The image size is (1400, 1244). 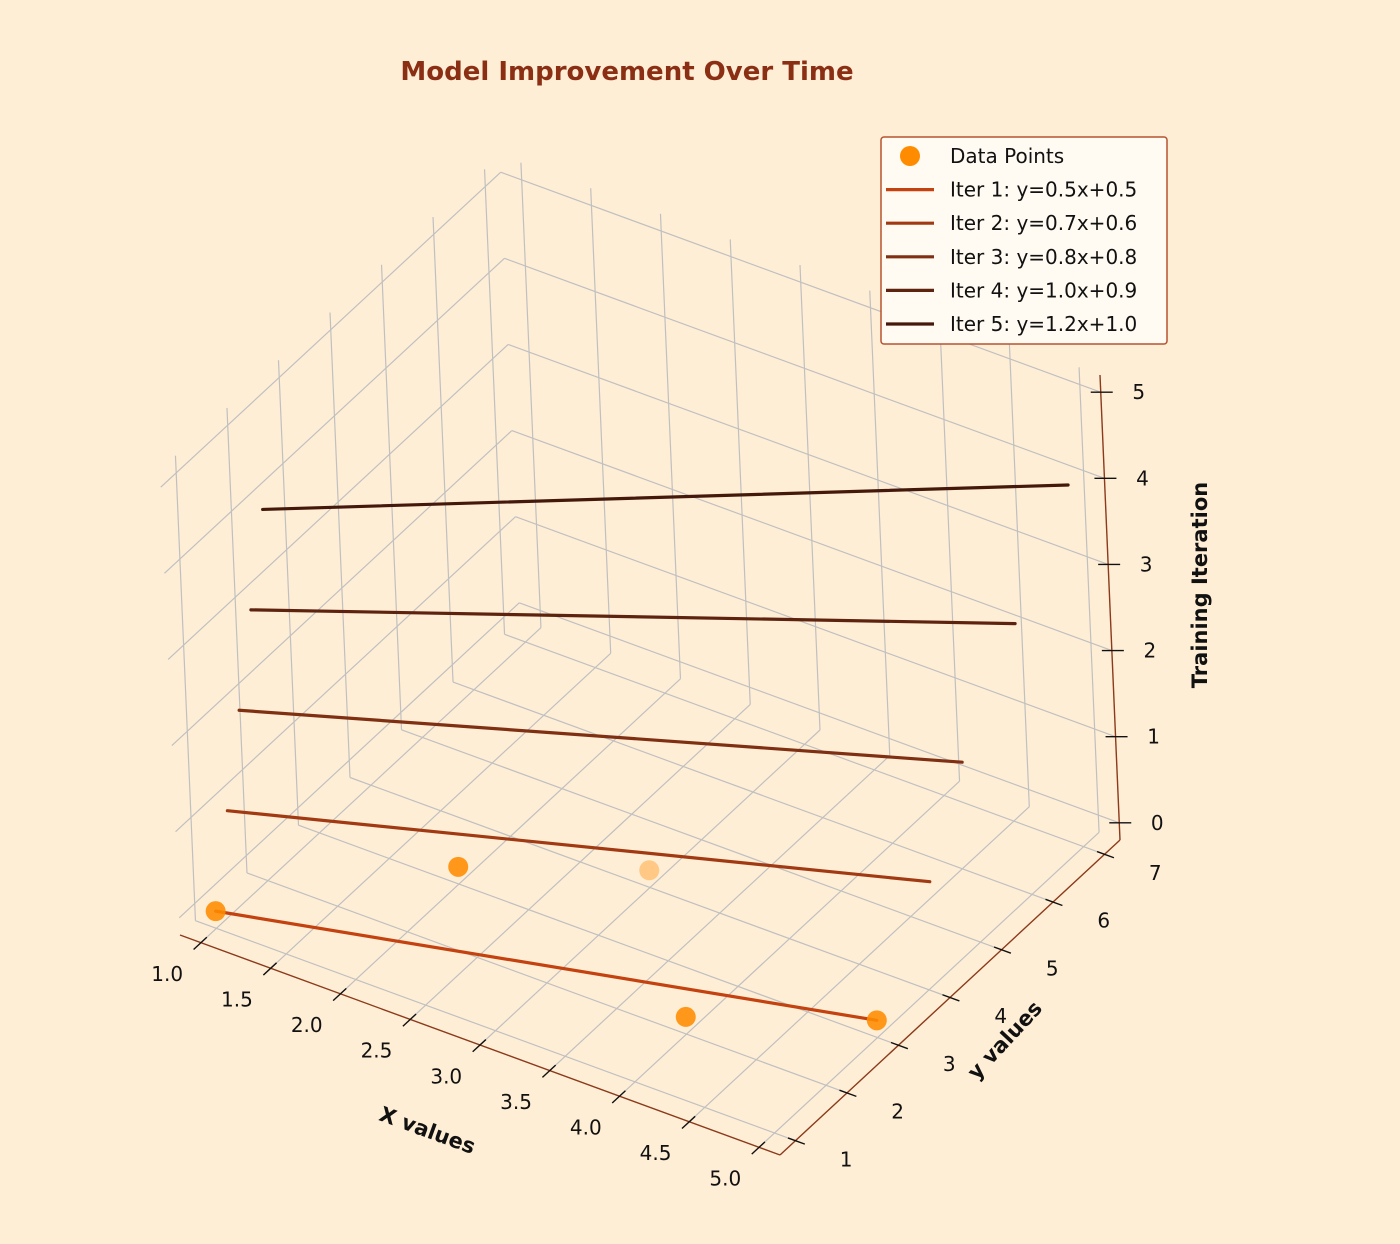 I want to click on x-tick-label: 3.5, so click(x=516, y=1102).